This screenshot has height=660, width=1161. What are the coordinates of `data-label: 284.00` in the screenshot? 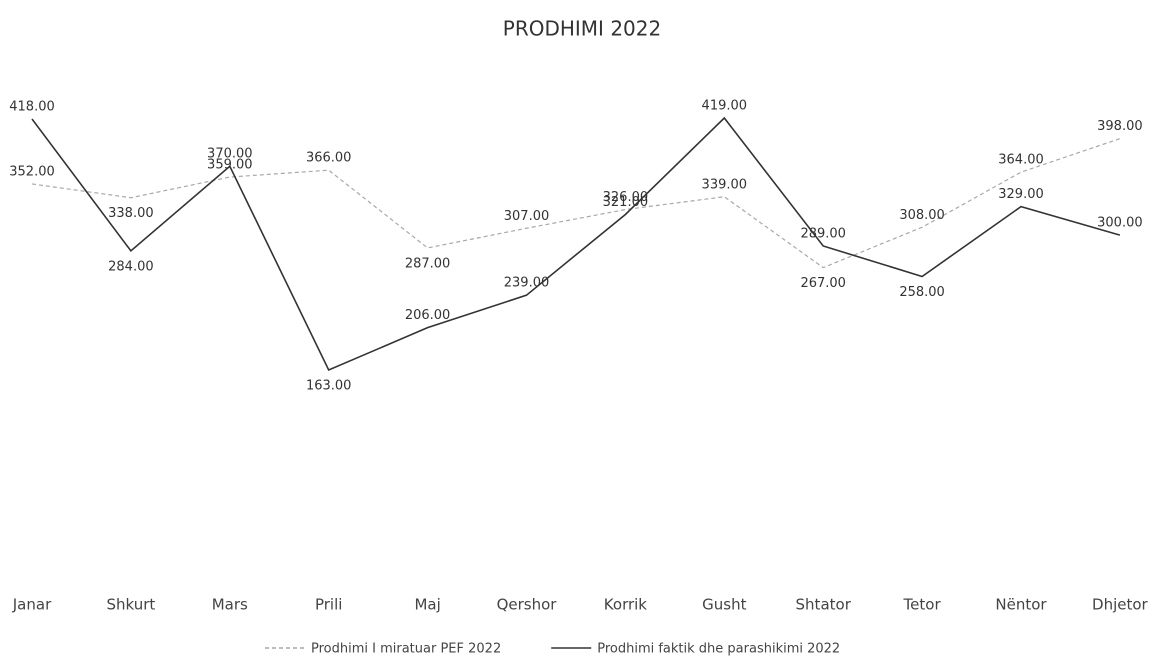 It's located at (131, 266).